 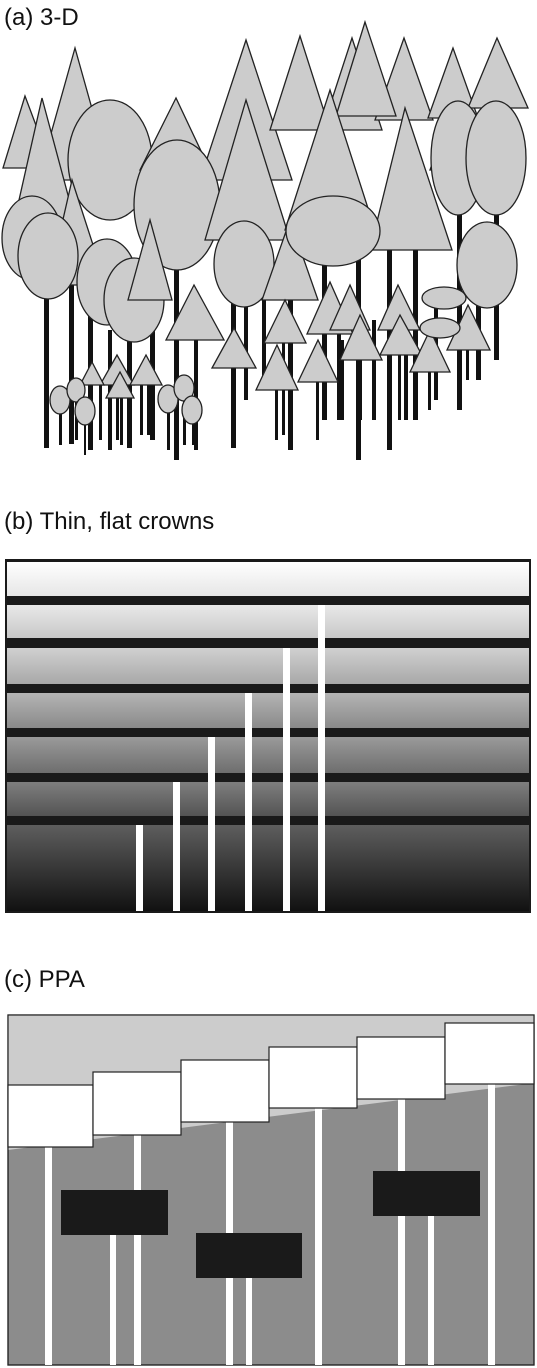 What do you see at coordinates (109, 521) in the screenshot?
I see `panel-b-label: (b) Thin, flat crowns` at bounding box center [109, 521].